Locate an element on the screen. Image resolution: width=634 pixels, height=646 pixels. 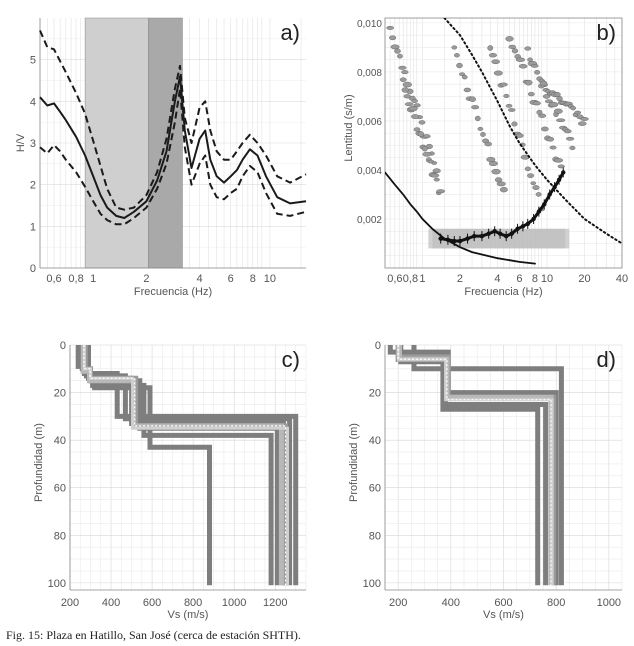
y-tick-label: 100 is located at coordinates (372, 584).